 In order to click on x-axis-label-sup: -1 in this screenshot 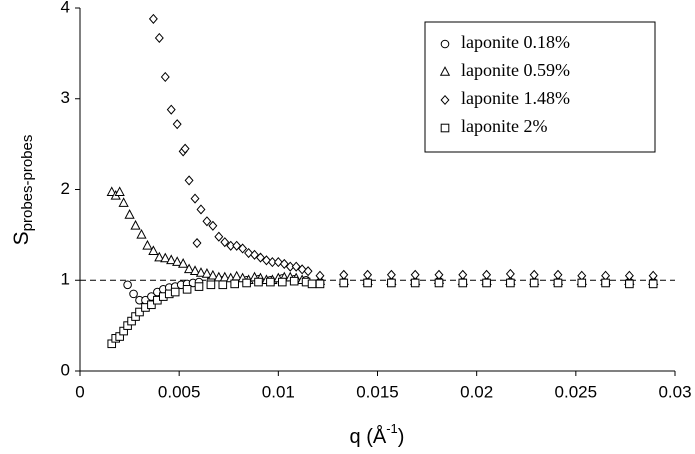, I will do `click(392, 428)`.